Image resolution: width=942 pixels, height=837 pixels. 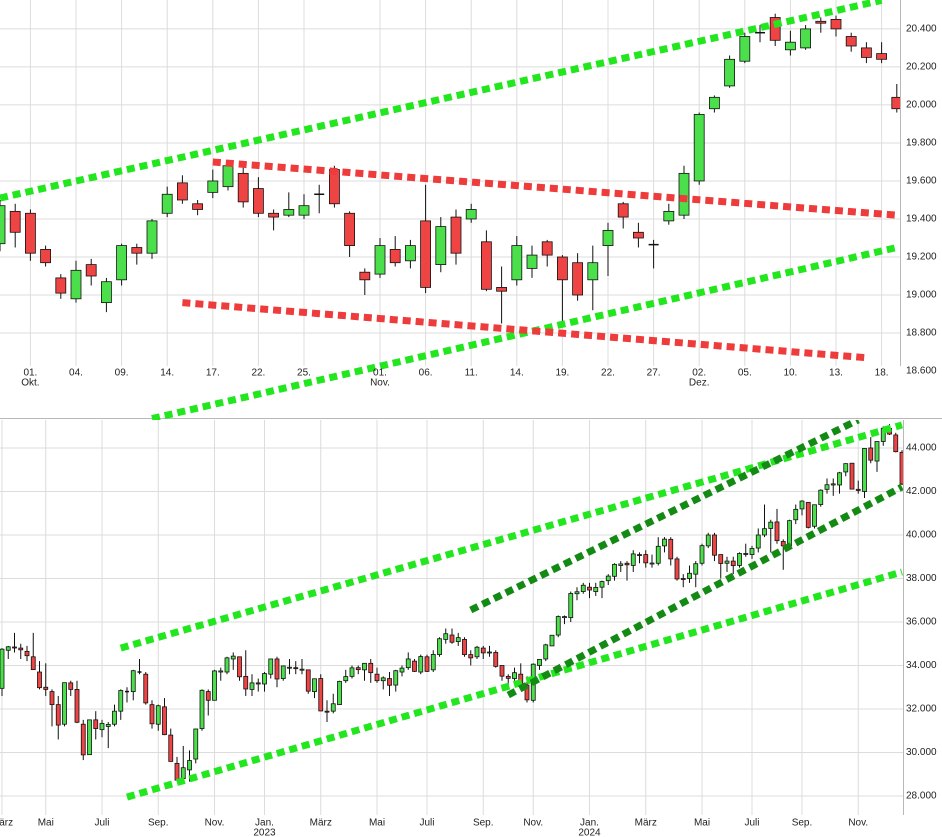 What do you see at coordinates (921, 295) in the screenshot?
I see `y-tick-label: 19.000` at bounding box center [921, 295].